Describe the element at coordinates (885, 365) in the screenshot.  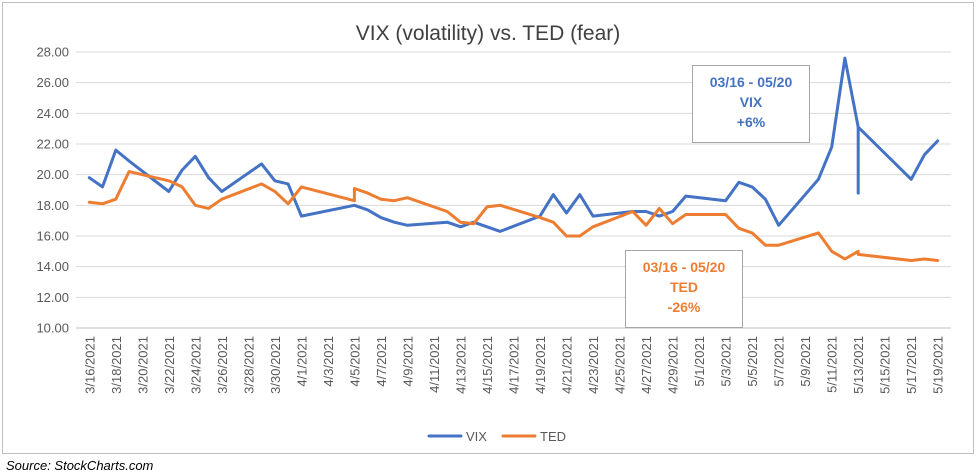
I see `x-tick-label: 5/15/2021` at that location.